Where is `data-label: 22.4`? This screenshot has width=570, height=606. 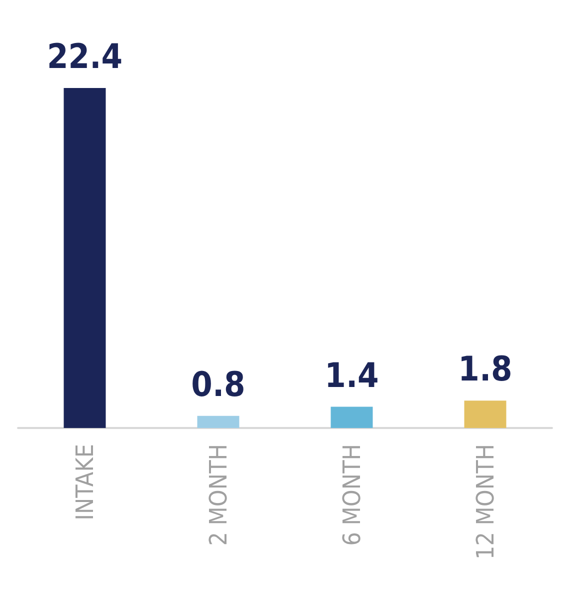
data-label: 22.4 is located at coordinates (84, 57).